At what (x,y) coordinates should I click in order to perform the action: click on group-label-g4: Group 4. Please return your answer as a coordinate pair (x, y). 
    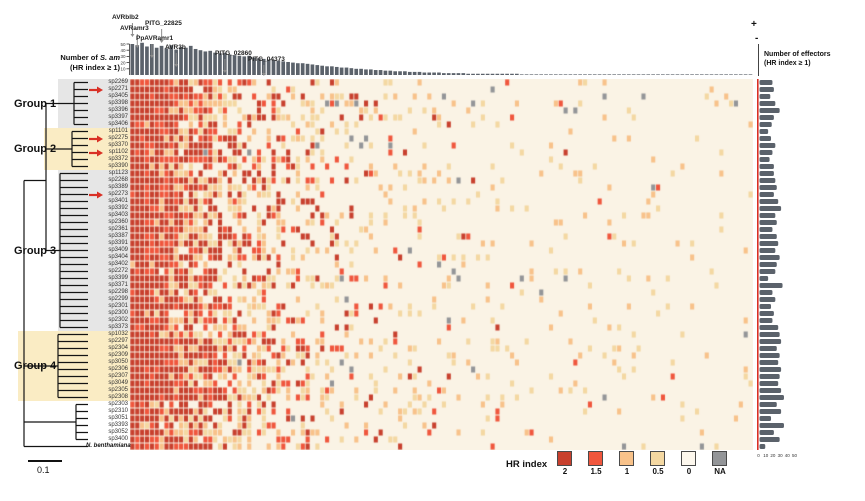
    Looking at the image, I should click on (35, 366).